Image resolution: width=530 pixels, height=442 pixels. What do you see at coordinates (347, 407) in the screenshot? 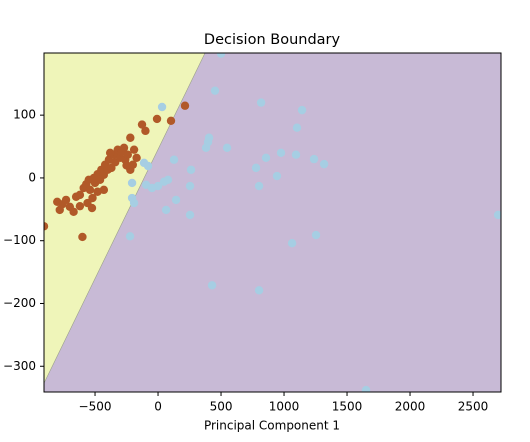
I see `x-tick-label: 1500` at bounding box center [347, 407].